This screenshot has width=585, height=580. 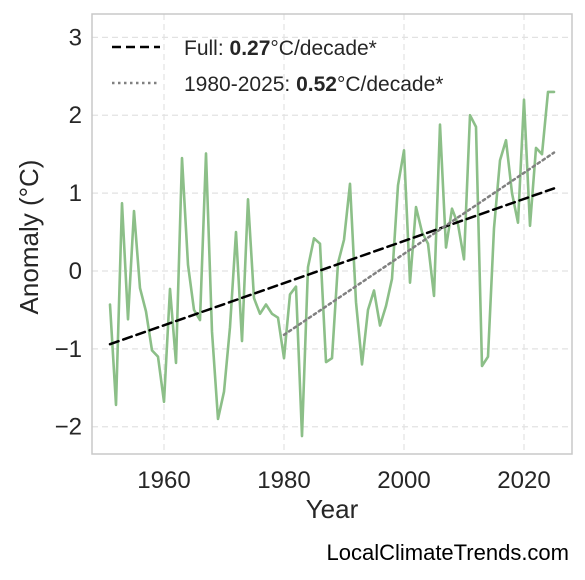 What do you see at coordinates (403, 480) in the screenshot?
I see `x-tick-label-2000: 2000` at bounding box center [403, 480].